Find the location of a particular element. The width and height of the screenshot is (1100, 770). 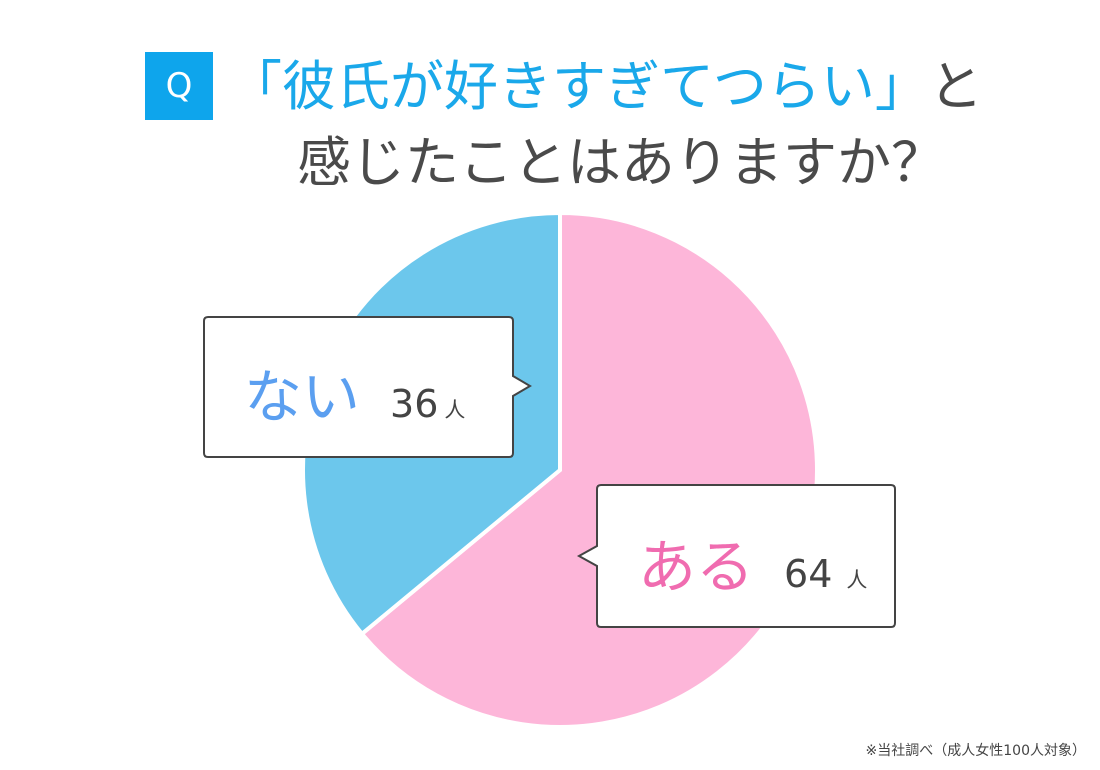

unit-aru: 人 is located at coordinates (857, 580).